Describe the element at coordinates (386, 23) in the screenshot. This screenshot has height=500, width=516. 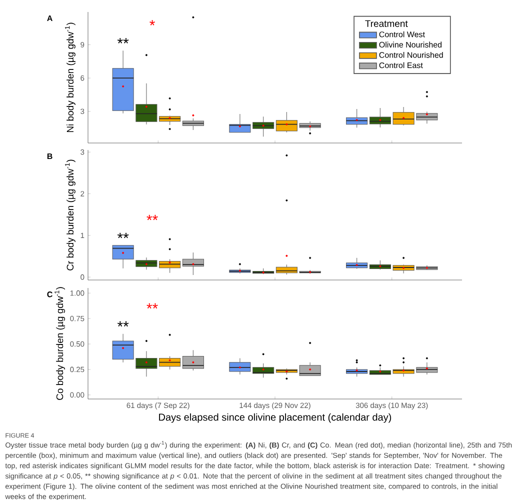
I see `legend-title: Treatment` at that location.